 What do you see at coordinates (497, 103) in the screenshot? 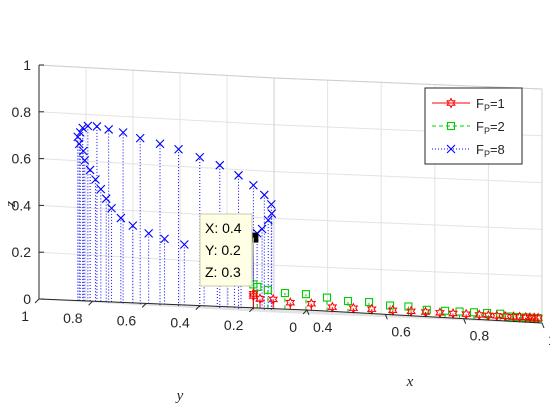
I see `legend-label-tail: =1` at bounding box center [497, 103].